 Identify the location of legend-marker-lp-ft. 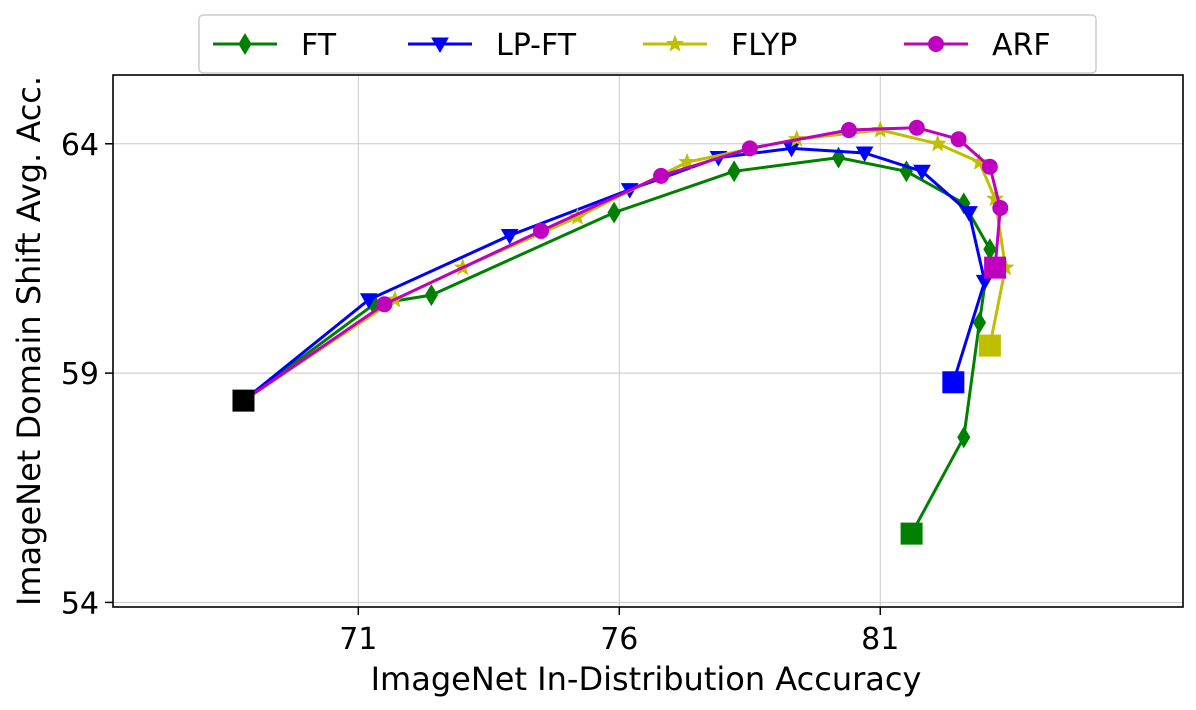
(440, 45).